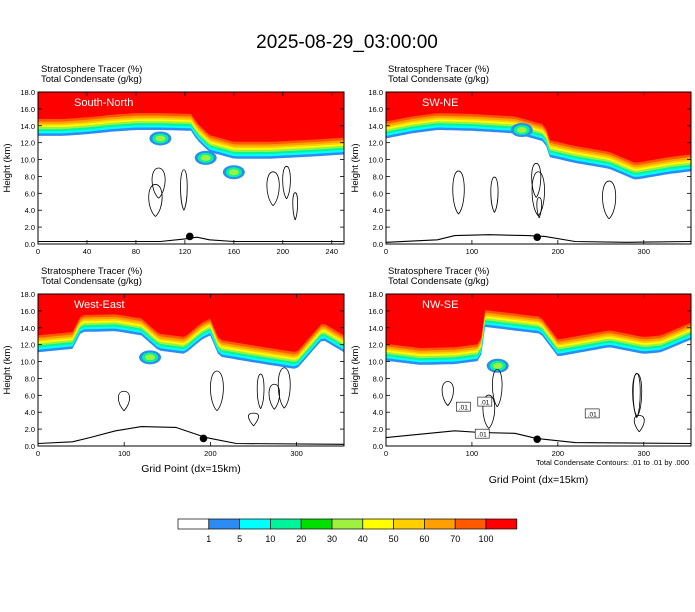 Image resolution: width=695 pixels, height=612 pixels. I want to click on panel-name: NW-SE, so click(440, 305).